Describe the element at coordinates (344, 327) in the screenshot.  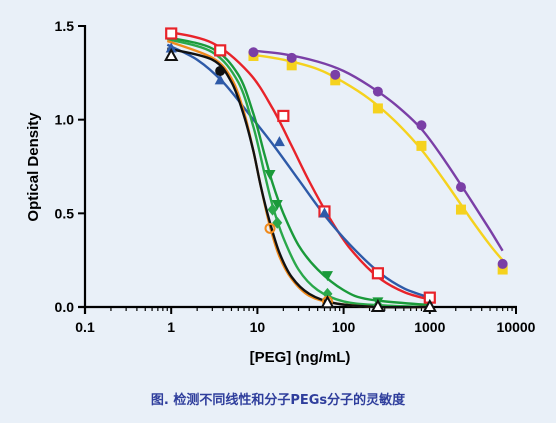
I see `x-tick-label: 100` at that location.